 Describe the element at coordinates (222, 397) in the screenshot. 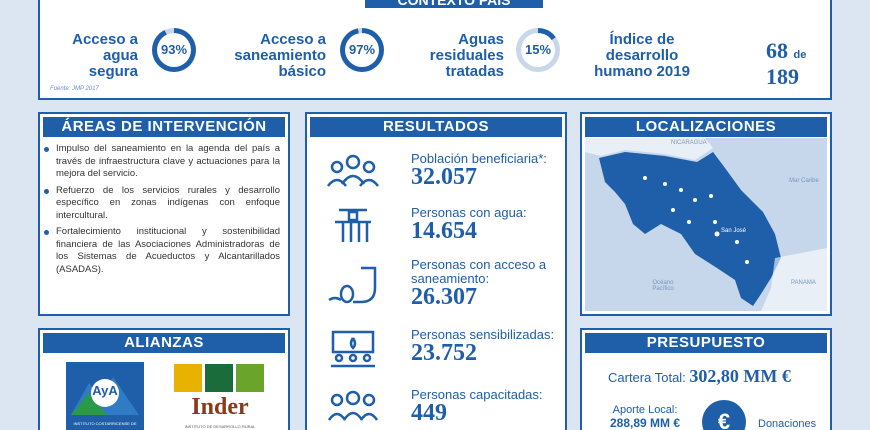

I see `inder-logo: Inder INSTITUTO DE DESARROLLO RURAL` at that location.